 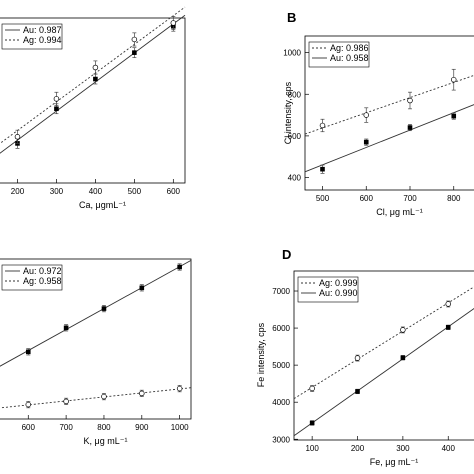 I want to click on y-tick-label: 4000, so click(x=281, y=402).